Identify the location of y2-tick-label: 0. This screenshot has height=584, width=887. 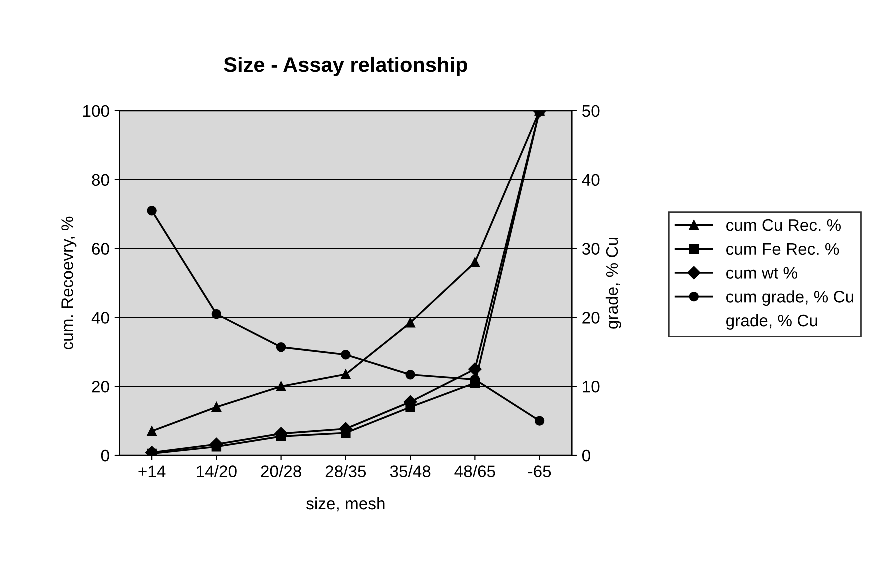
(586, 456).